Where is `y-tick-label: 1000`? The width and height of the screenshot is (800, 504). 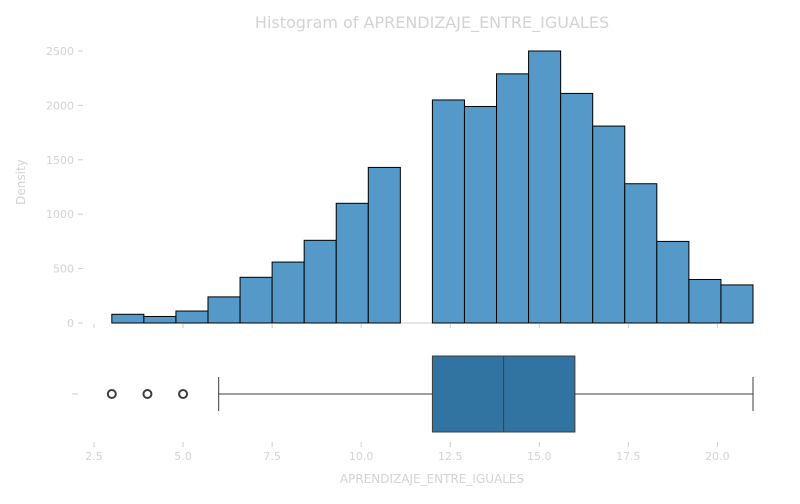
y-tick-label: 1000 is located at coordinates (60, 214).